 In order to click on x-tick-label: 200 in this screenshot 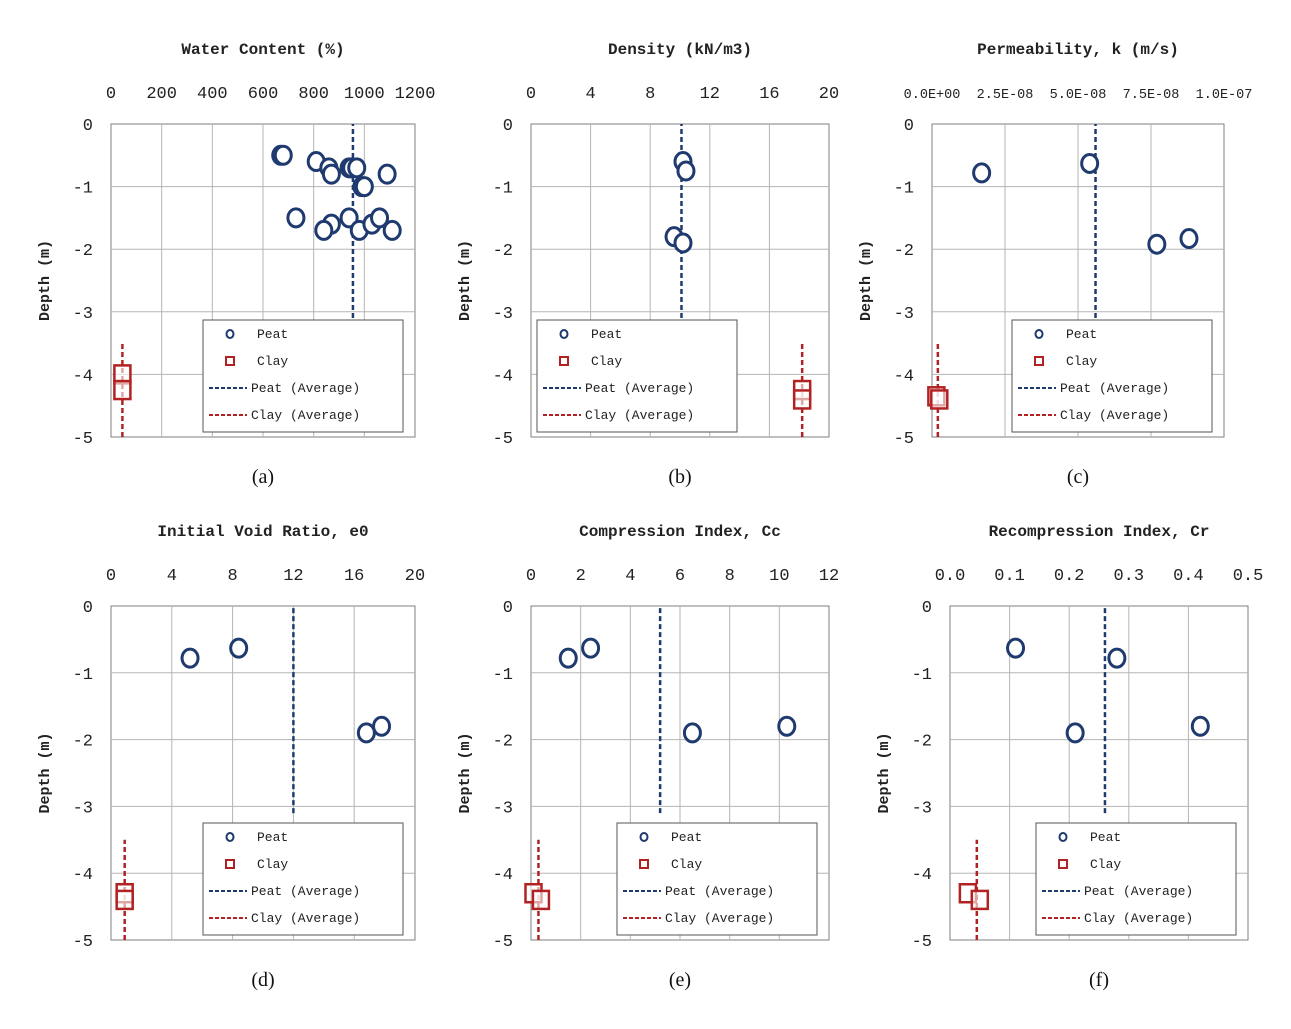, I will do `click(161, 94)`.